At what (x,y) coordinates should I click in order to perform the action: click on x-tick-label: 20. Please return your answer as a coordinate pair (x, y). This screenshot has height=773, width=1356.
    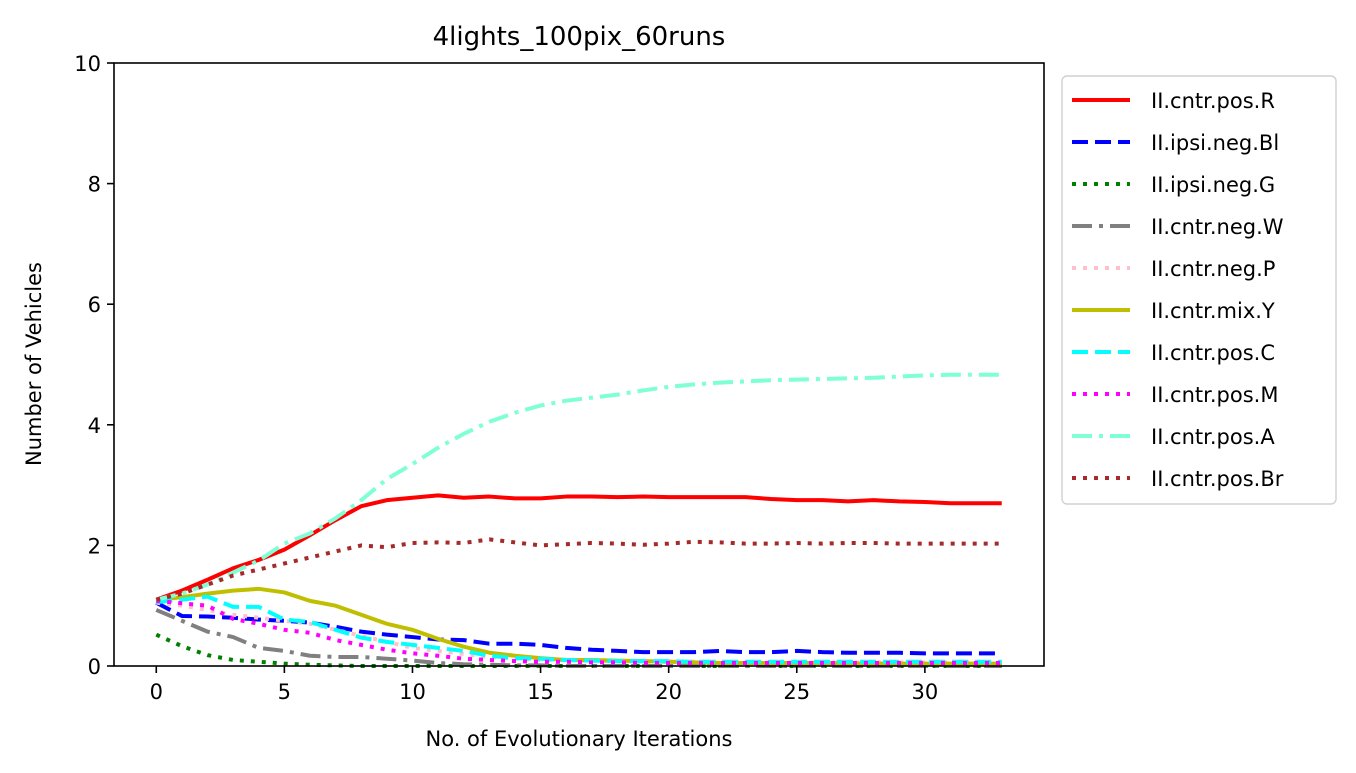
    Looking at the image, I should click on (668, 692).